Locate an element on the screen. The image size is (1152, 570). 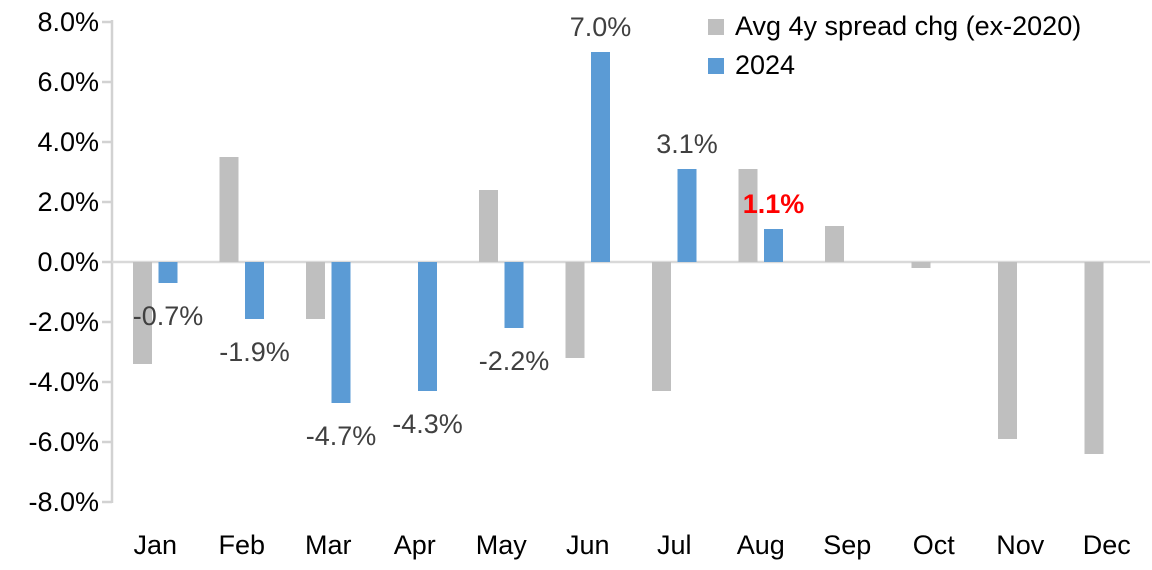
bar-avg-4y-jun is located at coordinates (575, 310).